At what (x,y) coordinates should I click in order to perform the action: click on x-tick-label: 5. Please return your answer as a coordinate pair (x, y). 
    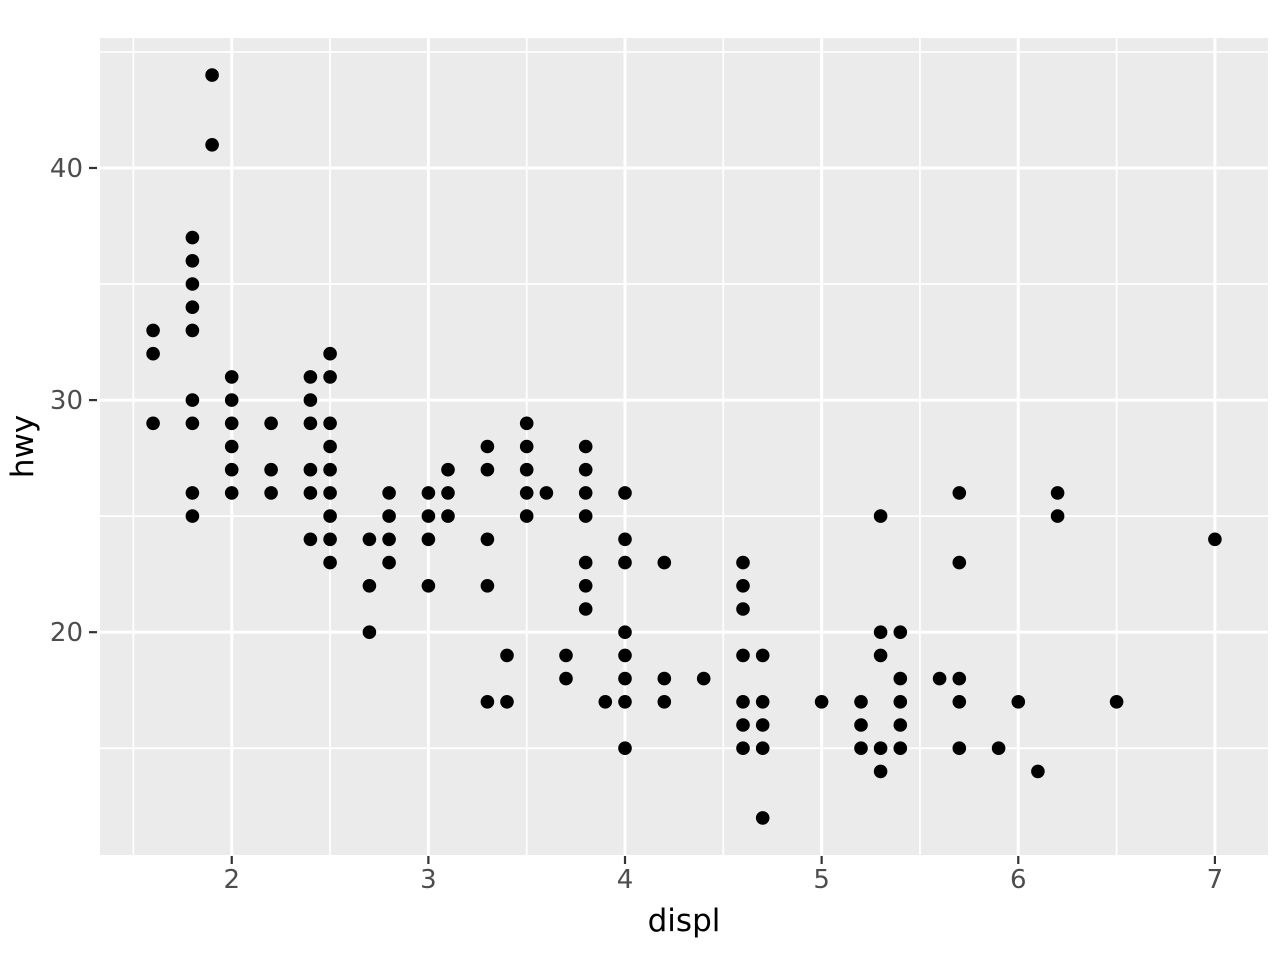
    Looking at the image, I should click on (821, 880).